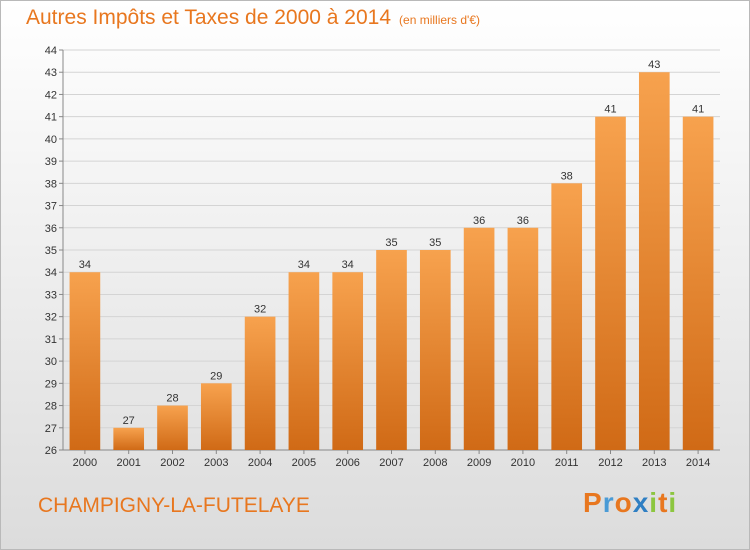 This screenshot has height=550, width=750. What do you see at coordinates (347, 463) in the screenshot?
I see `x-tick-label: 2006` at bounding box center [347, 463].